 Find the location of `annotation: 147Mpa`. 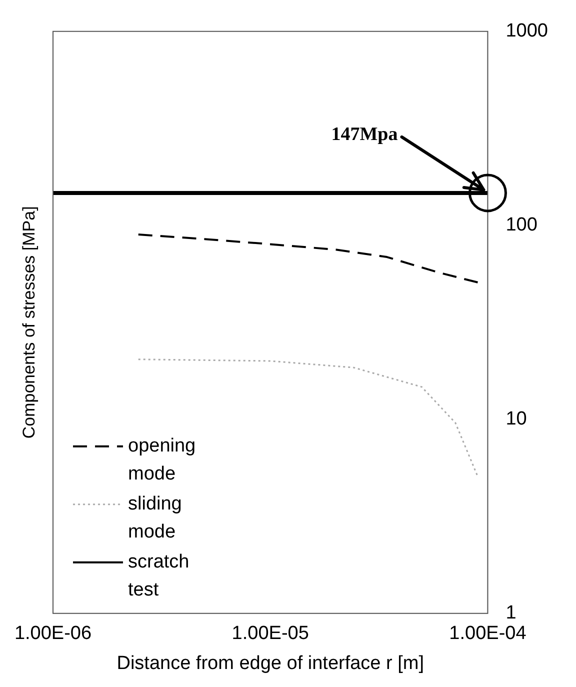

annotation: 147Mpa is located at coordinates (364, 134).